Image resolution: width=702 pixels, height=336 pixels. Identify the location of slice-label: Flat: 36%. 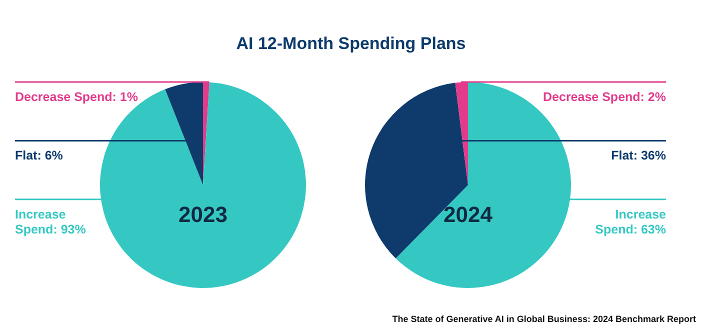
(638, 155).